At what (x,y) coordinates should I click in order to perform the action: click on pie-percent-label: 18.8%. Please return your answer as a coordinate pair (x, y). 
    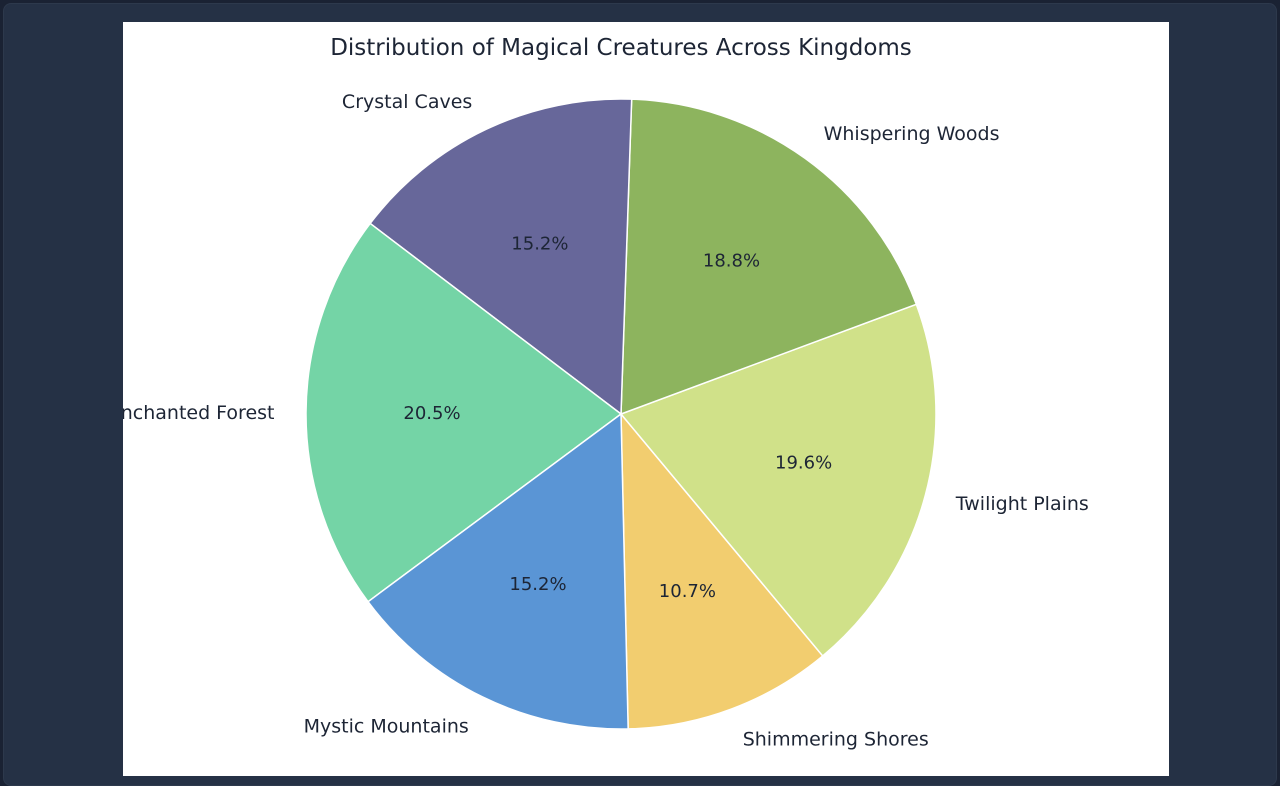
    Looking at the image, I should click on (731, 261).